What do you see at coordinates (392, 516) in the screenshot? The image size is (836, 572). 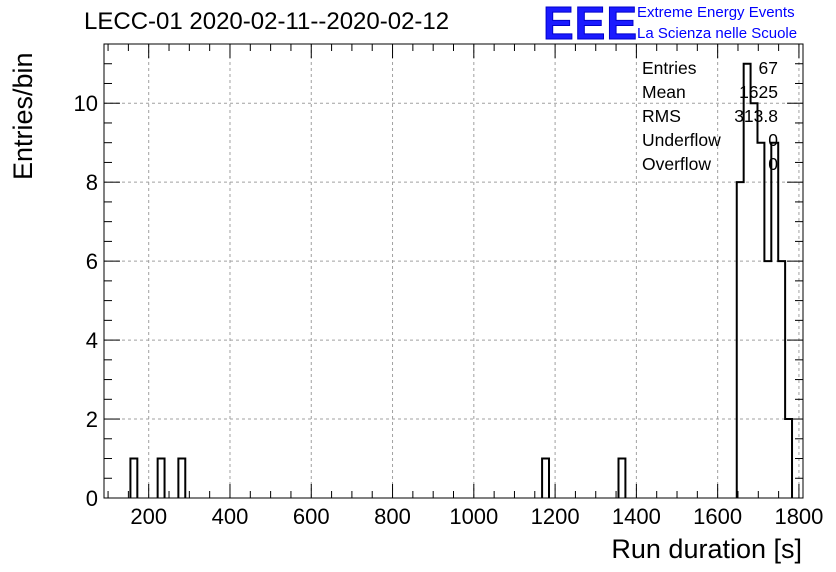 I see `x-tick-label: 800` at bounding box center [392, 516].